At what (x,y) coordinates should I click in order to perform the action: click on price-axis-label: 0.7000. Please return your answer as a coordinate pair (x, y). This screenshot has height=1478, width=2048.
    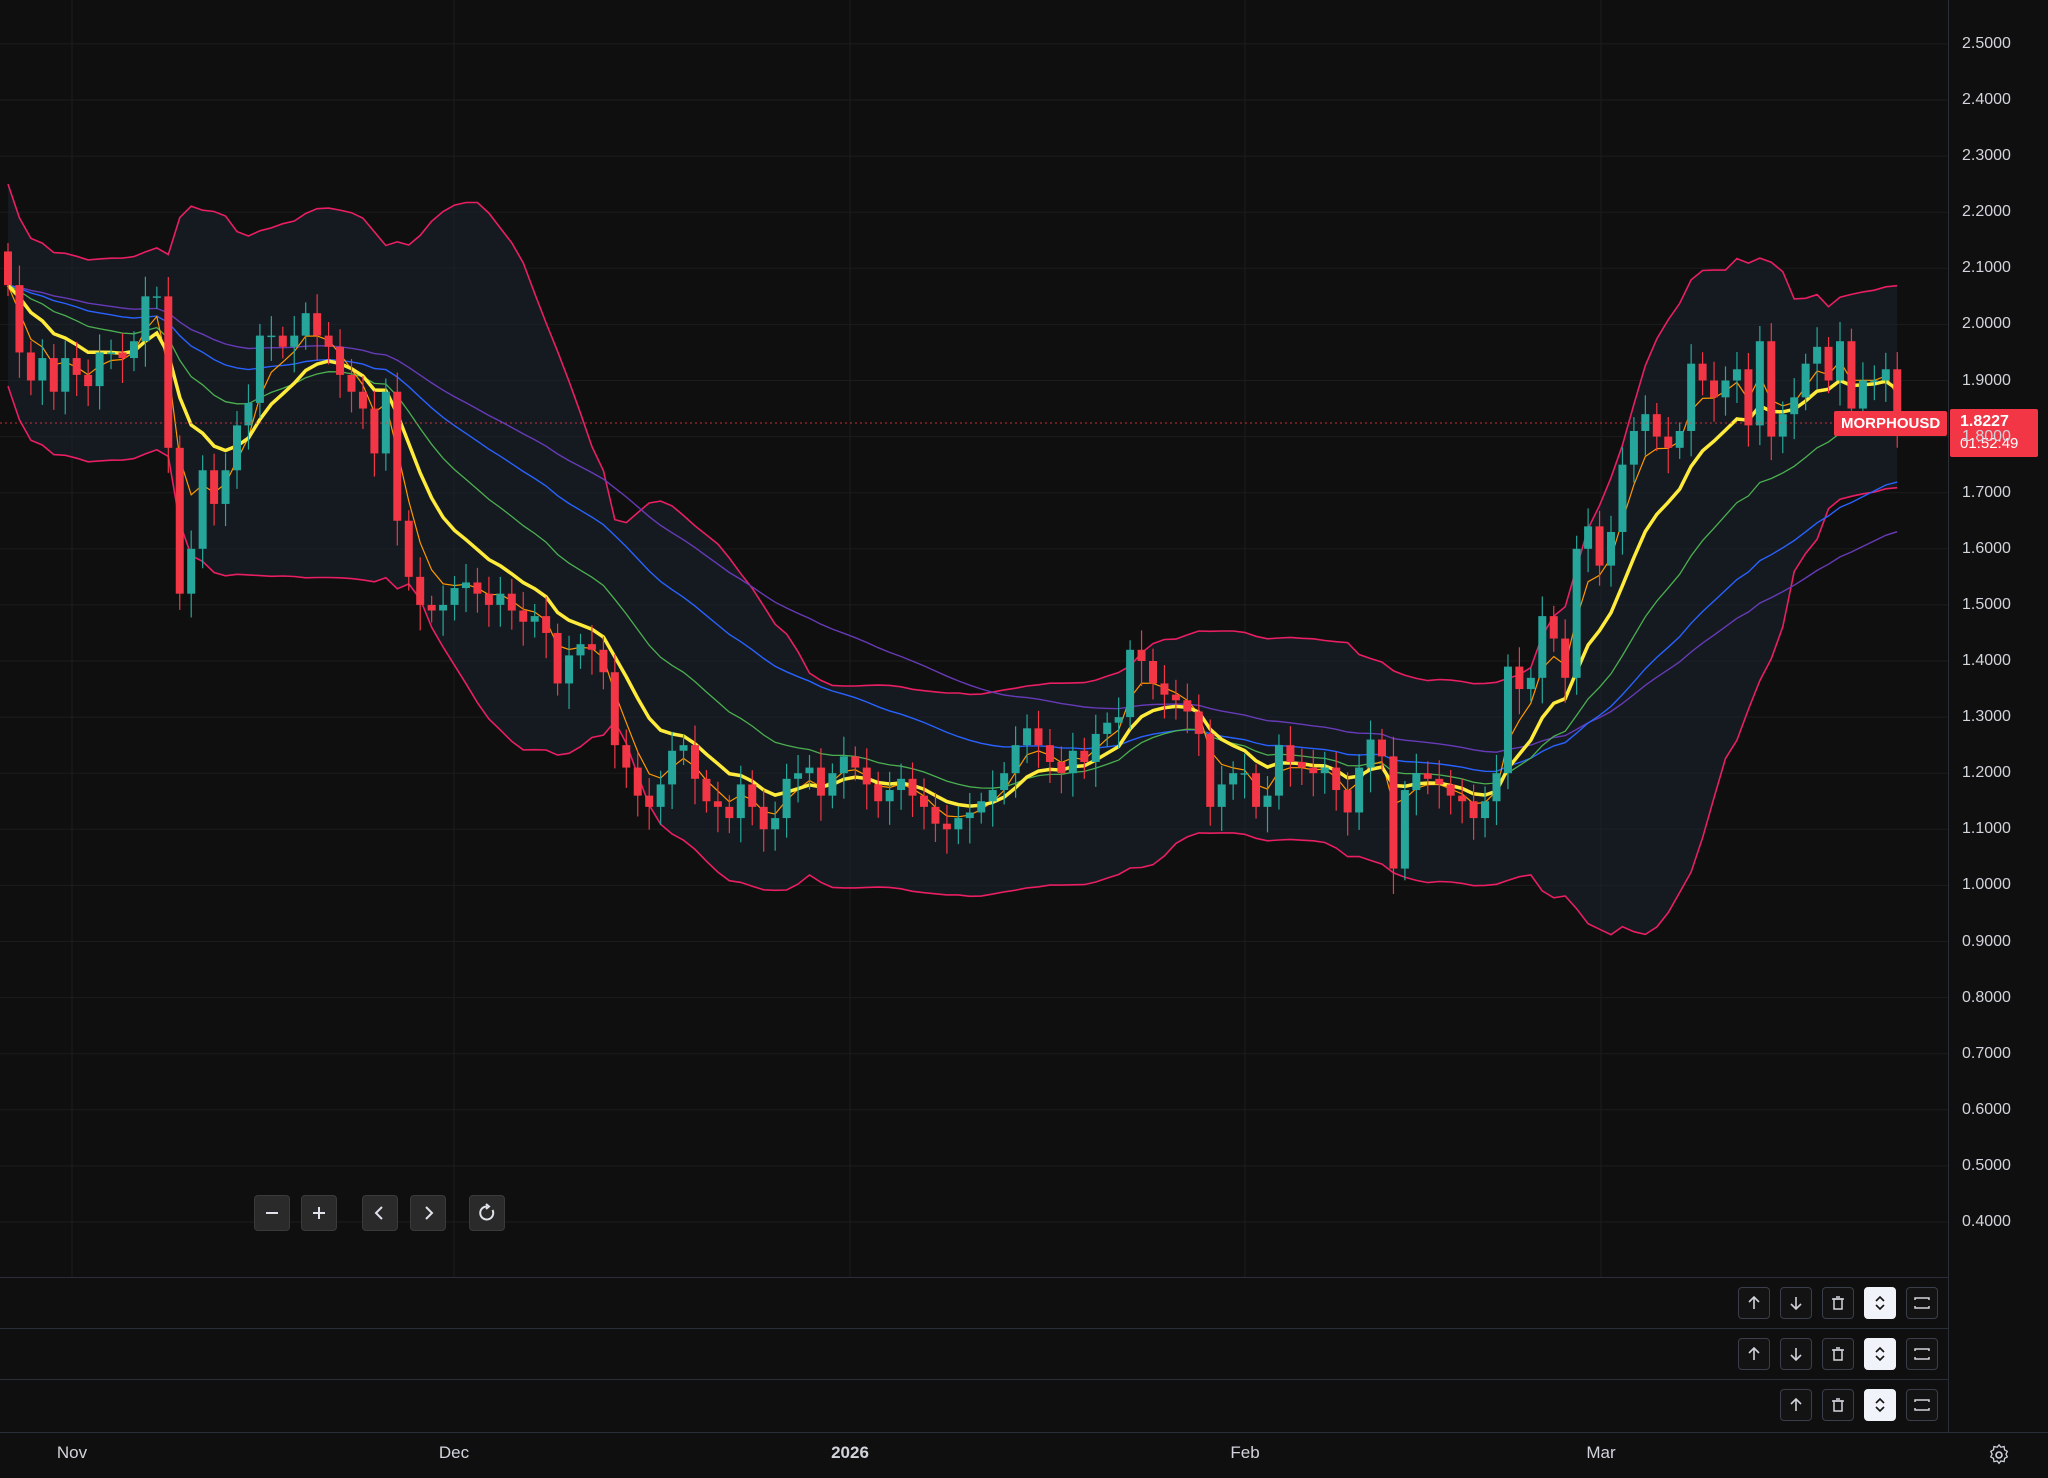
    Looking at the image, I should click on (1986, 1053).